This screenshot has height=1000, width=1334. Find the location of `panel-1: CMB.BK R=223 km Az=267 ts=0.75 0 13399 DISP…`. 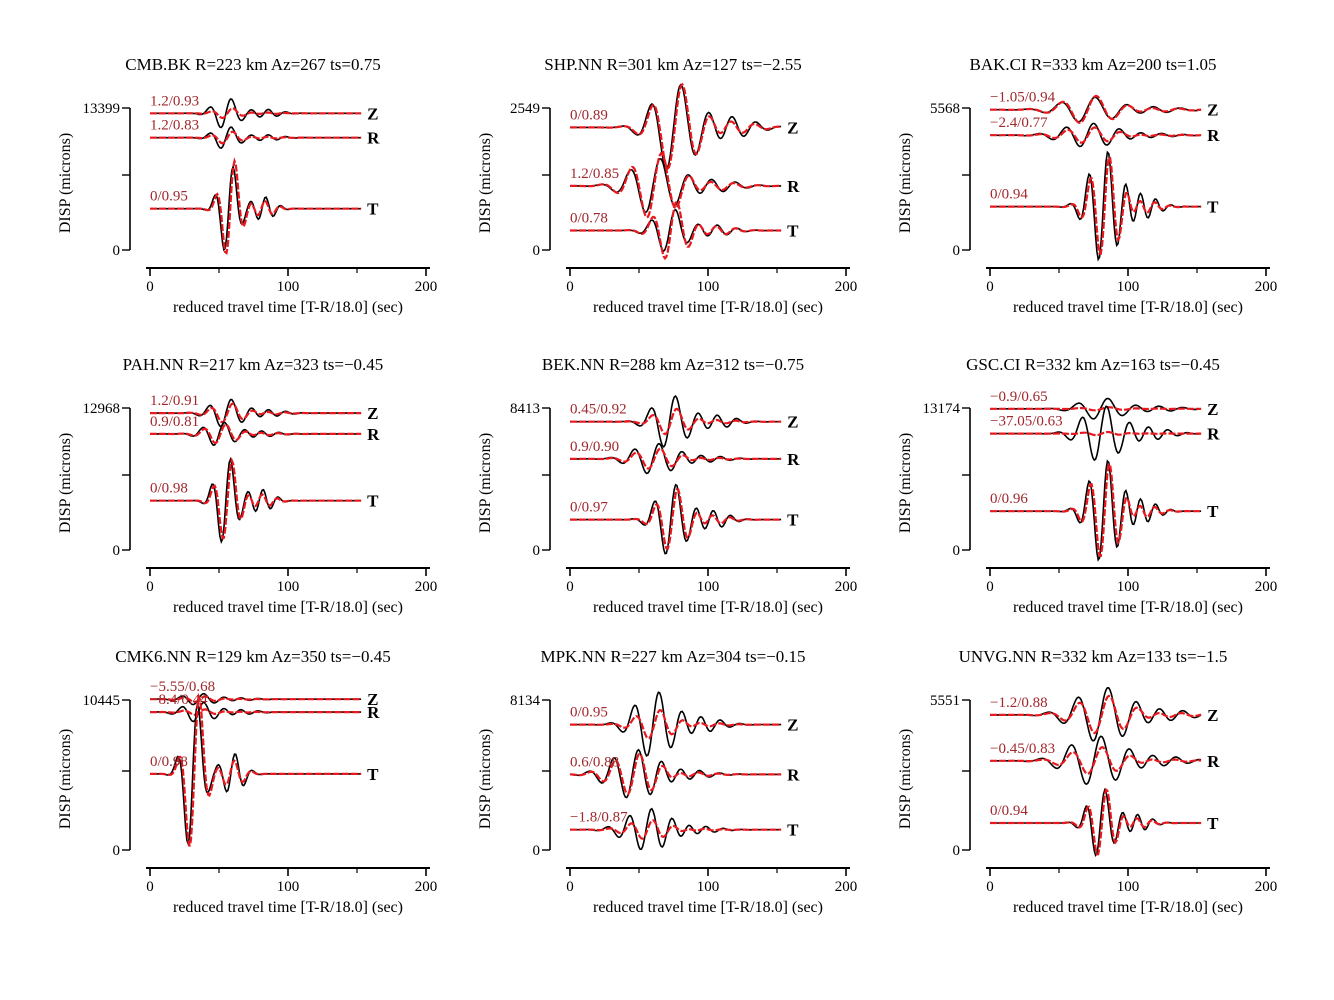

panel-1: CMB.BK R=223 km Az=267 ts=0.75 0 13399 DISP… is located at coordinates (247, 185).